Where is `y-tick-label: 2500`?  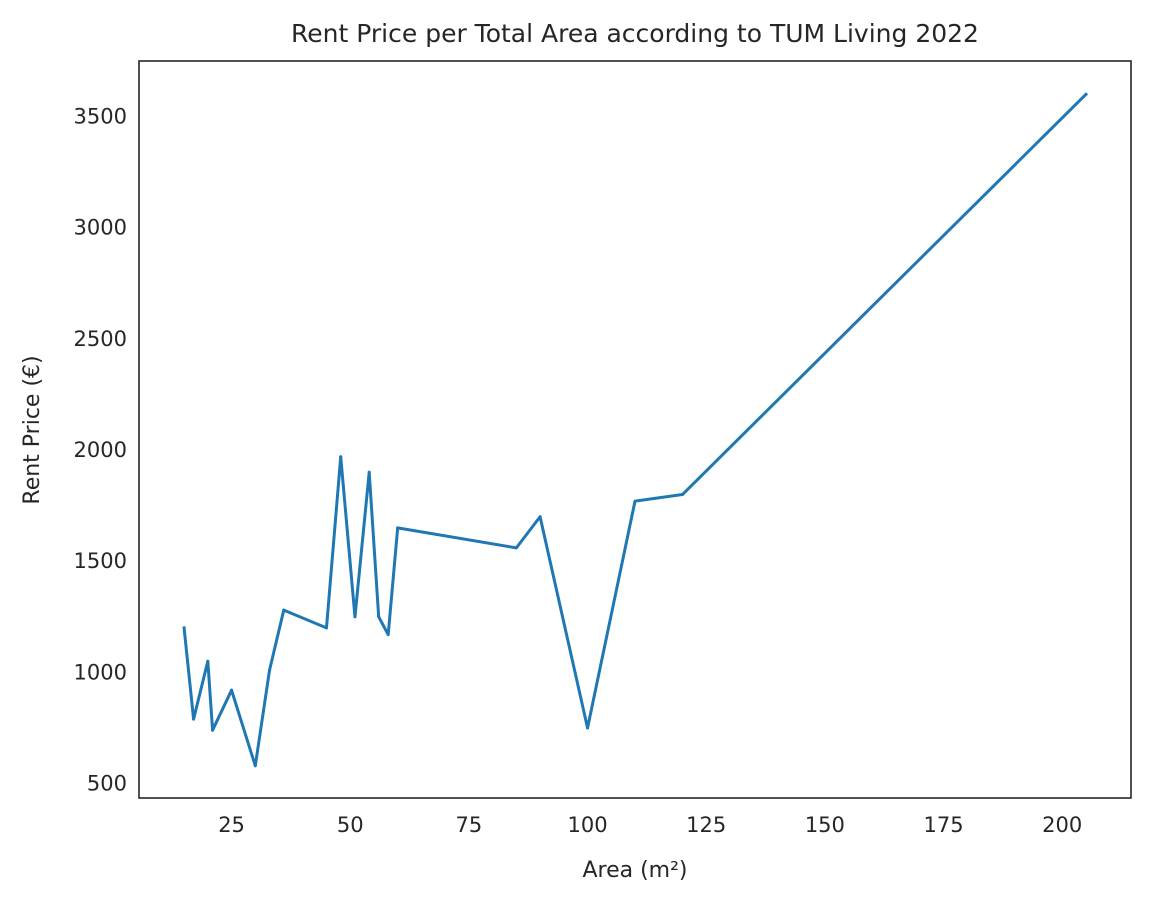 y-tick-label: 2500 is located at coordinates (100, 339).